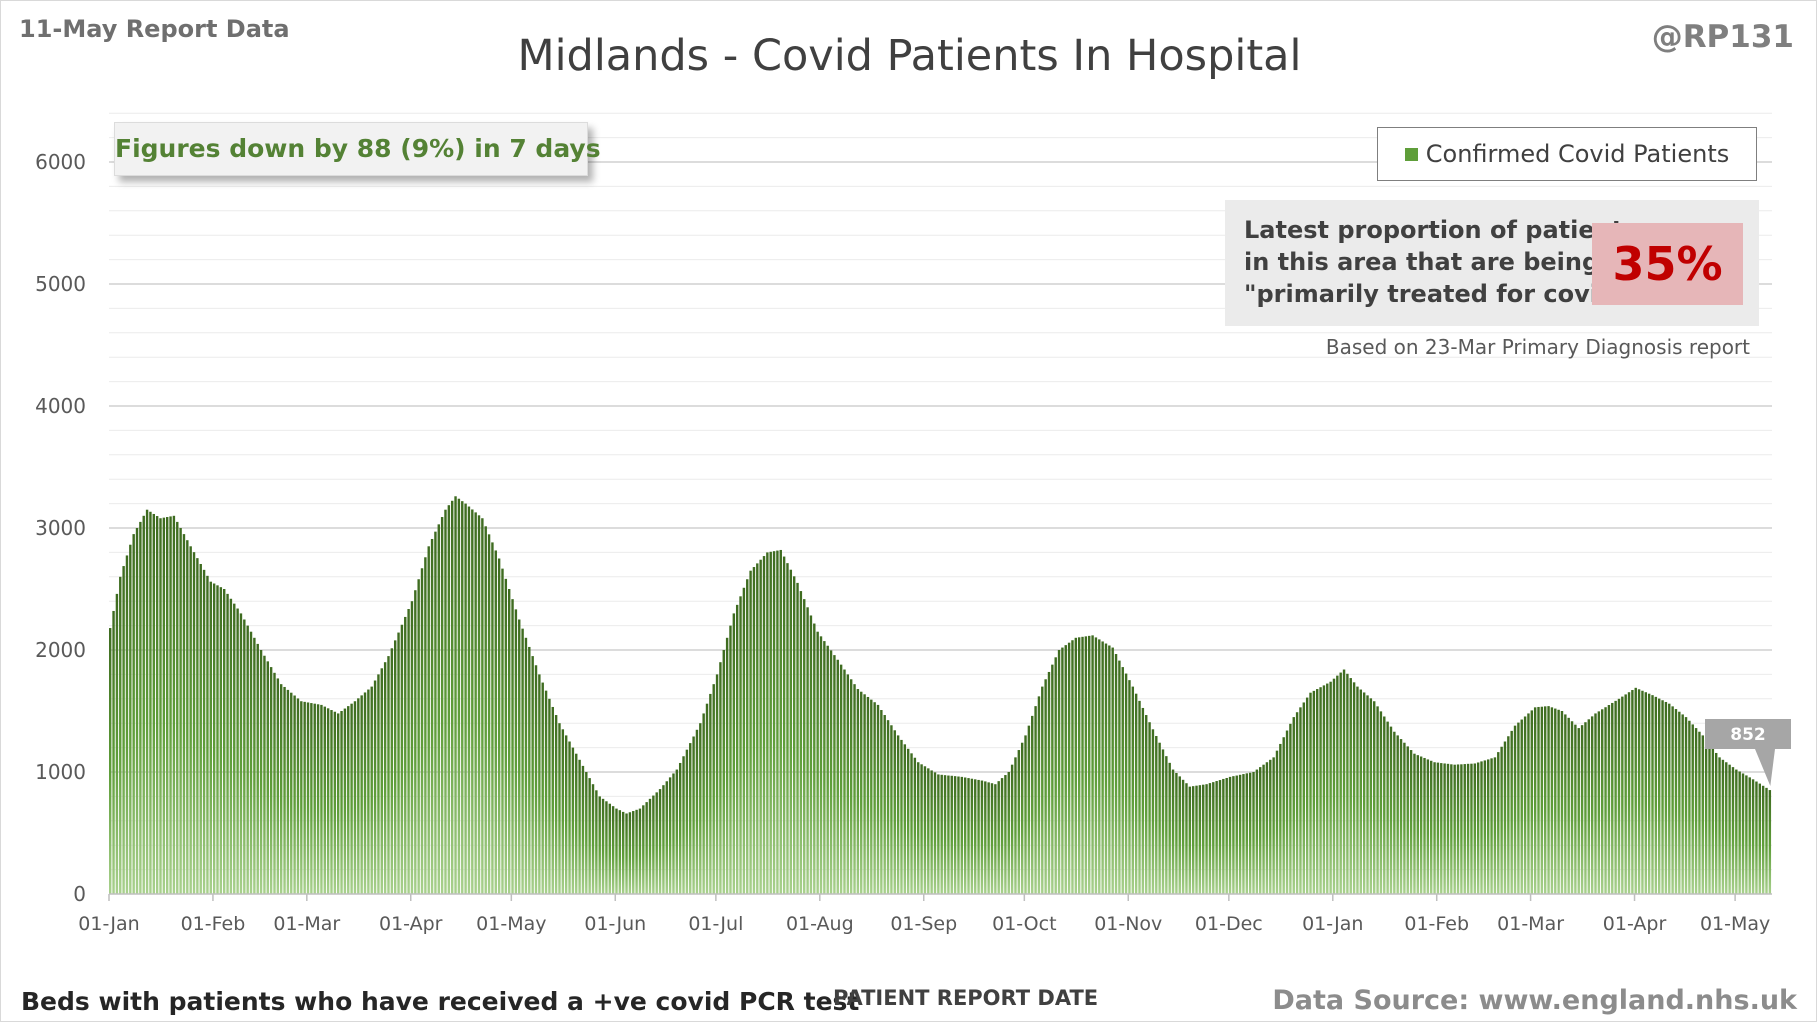 This screenshot has width=1817, height=1023. I want to click on chart-legend: Confirmed Covid Patients, so click(1567, 154).